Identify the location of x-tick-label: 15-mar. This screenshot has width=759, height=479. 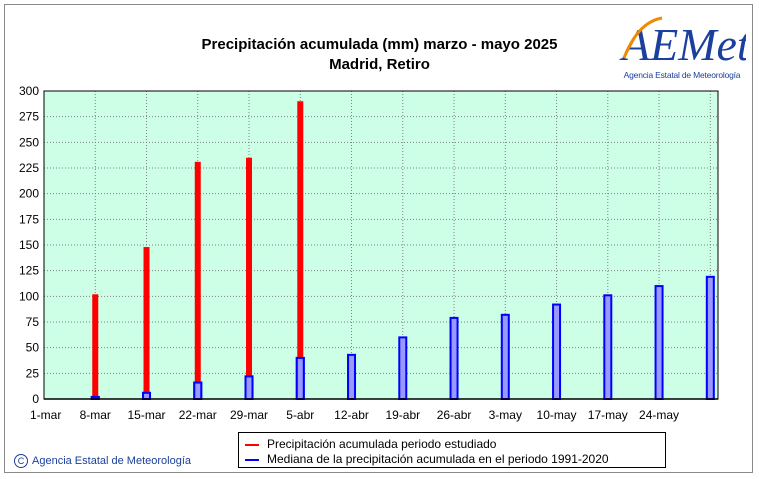
(147, 415).